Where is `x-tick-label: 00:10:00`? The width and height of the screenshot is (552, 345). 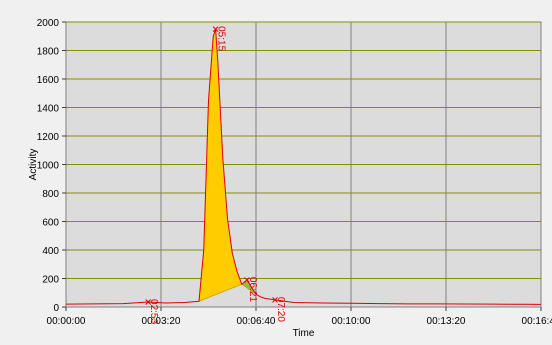
x-tick-label: 00:10:00 is located at coordinates (351, 321).